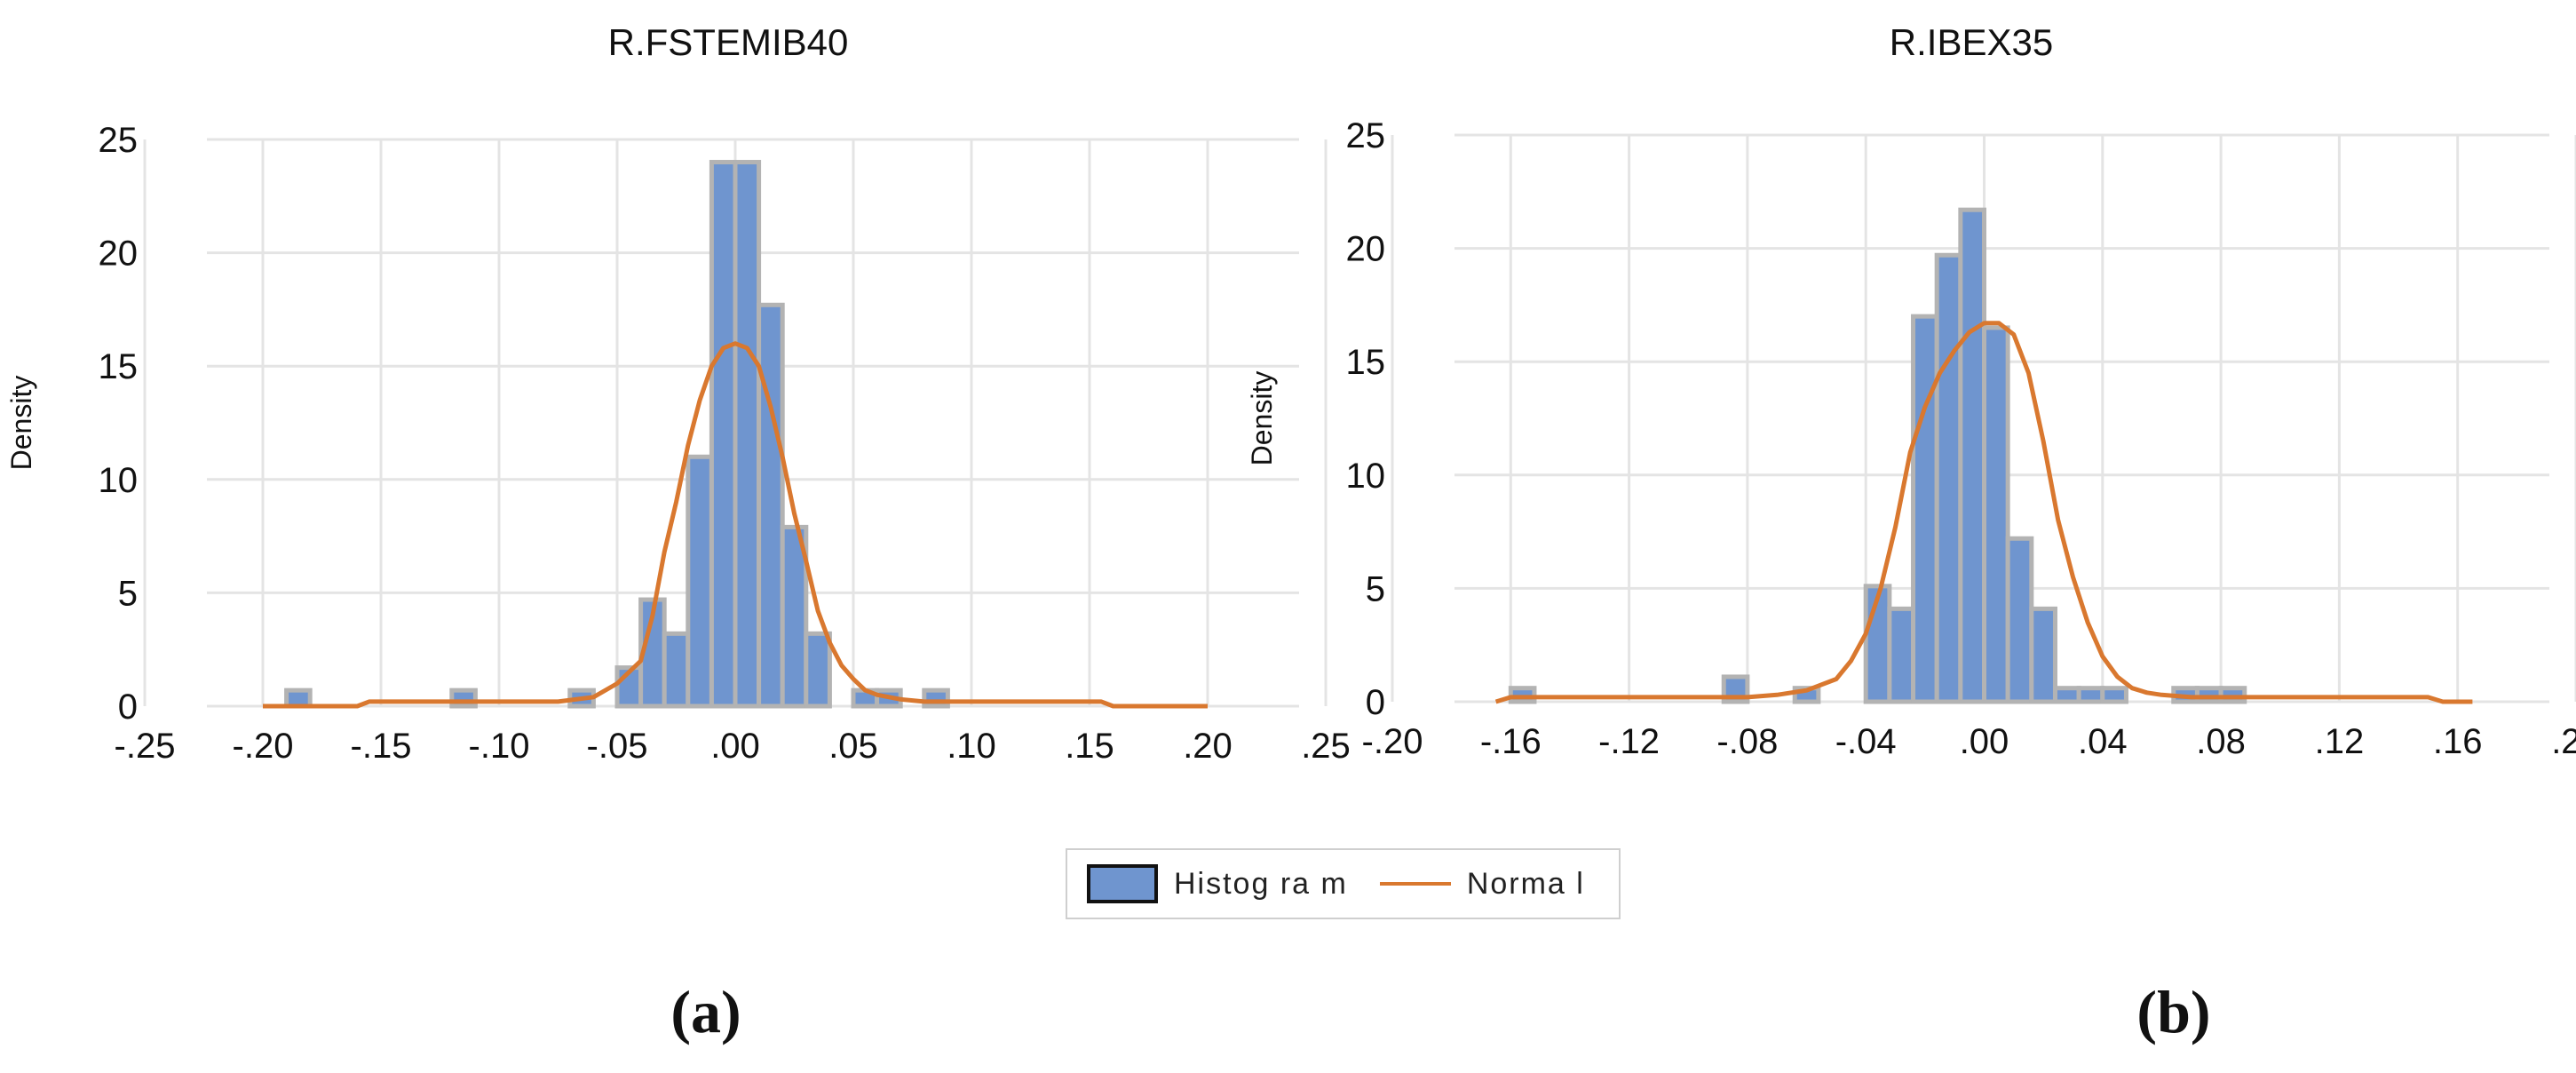  I want to click on panel-b-caption: (b), so click(2173, 1011).